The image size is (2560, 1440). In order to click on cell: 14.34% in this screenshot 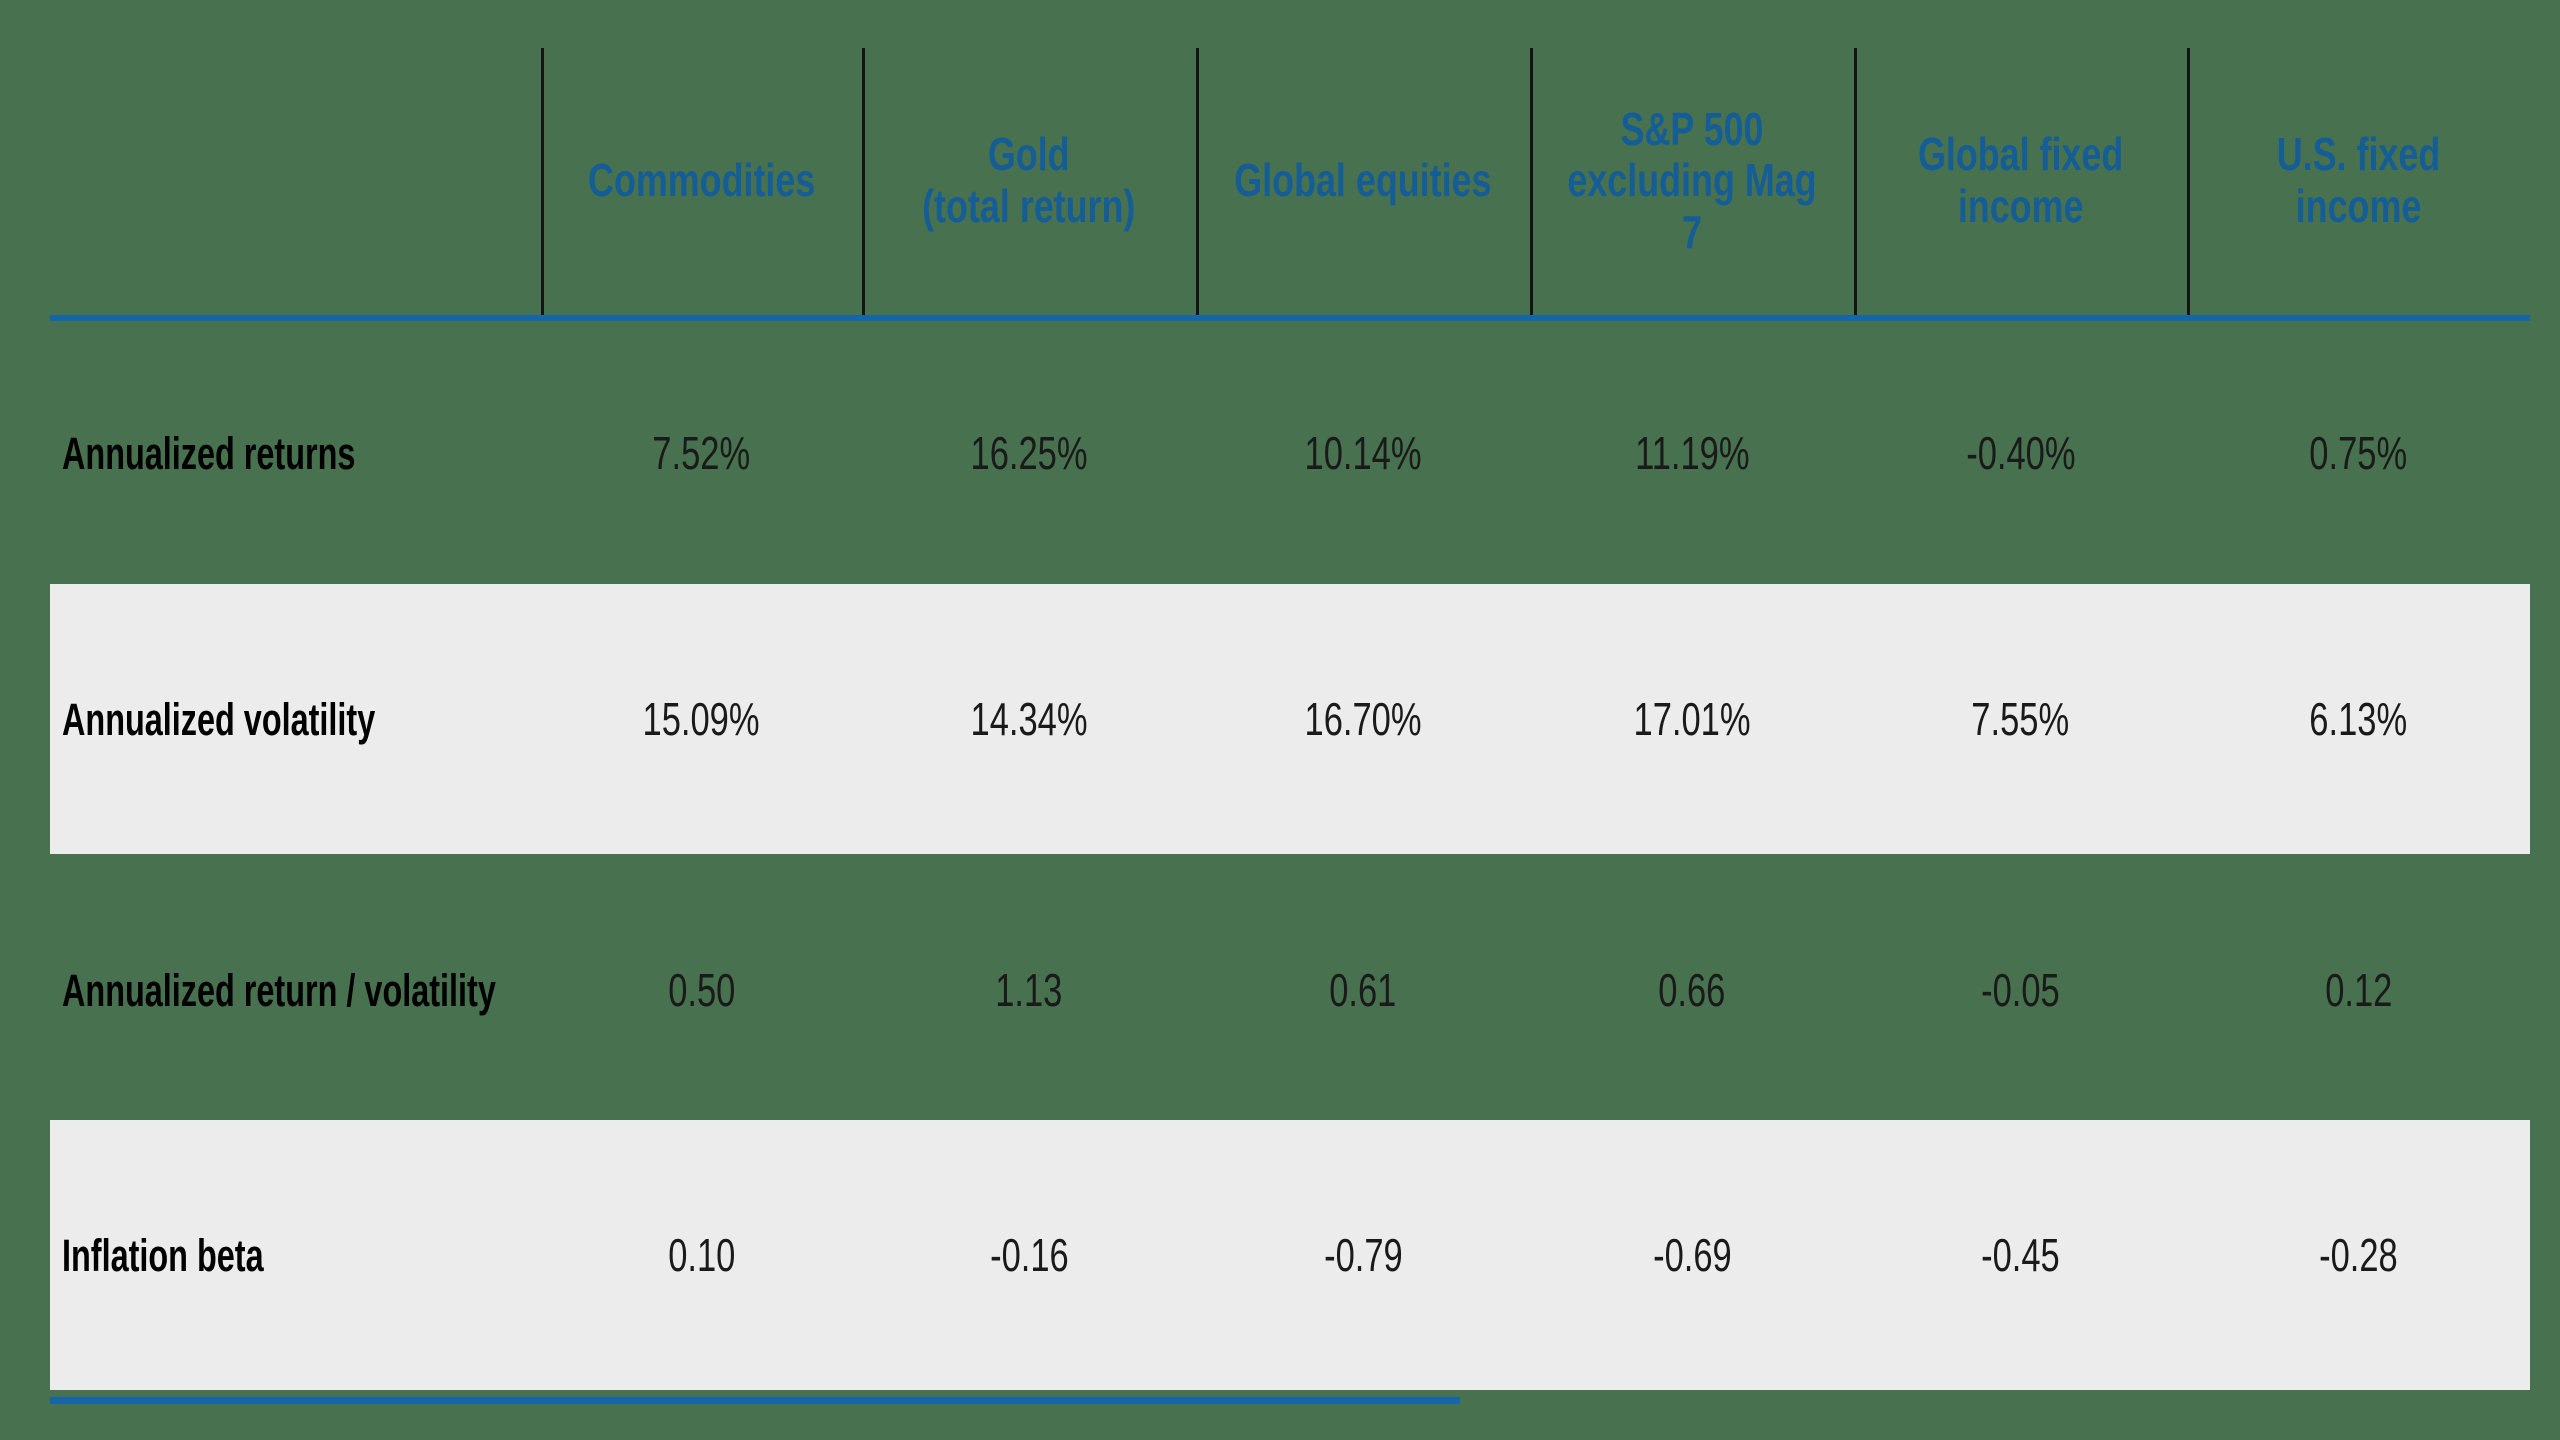, I will do `click(1029, 719)`.